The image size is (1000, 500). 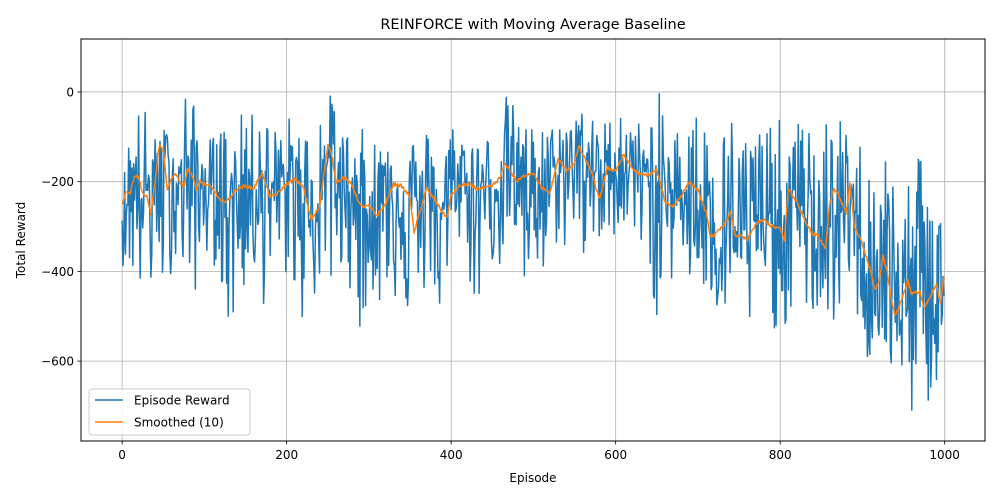 What do you see at coordinates (780, 455) in the screenshot?
I see `x-tick-label: 800` at bounding box center [780, 455].